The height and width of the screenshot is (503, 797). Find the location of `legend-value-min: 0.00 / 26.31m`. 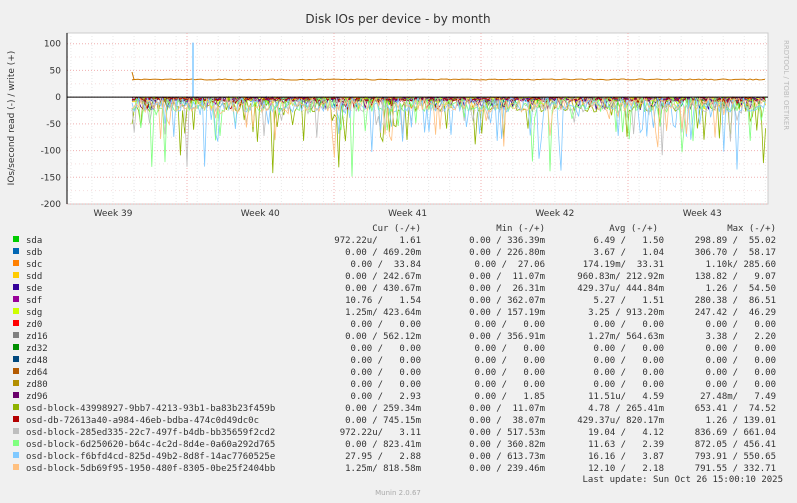

legend-value-min: 0.00 / 26.31m is located at coordinates (507, 289).